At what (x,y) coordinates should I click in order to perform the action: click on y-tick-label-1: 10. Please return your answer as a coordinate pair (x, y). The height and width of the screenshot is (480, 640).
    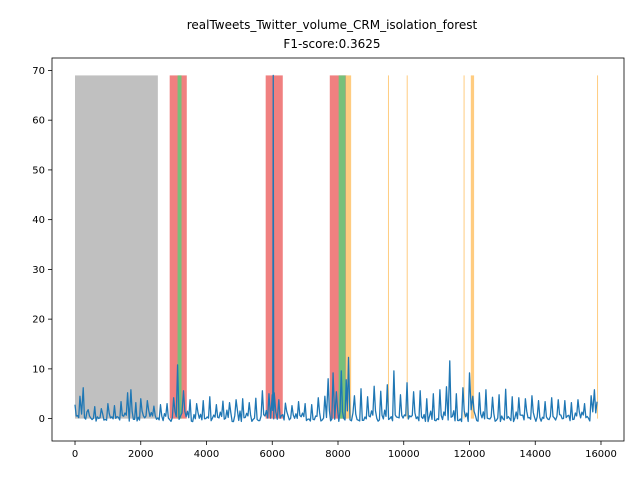
    Looking at the image, I should click on (38, 369).